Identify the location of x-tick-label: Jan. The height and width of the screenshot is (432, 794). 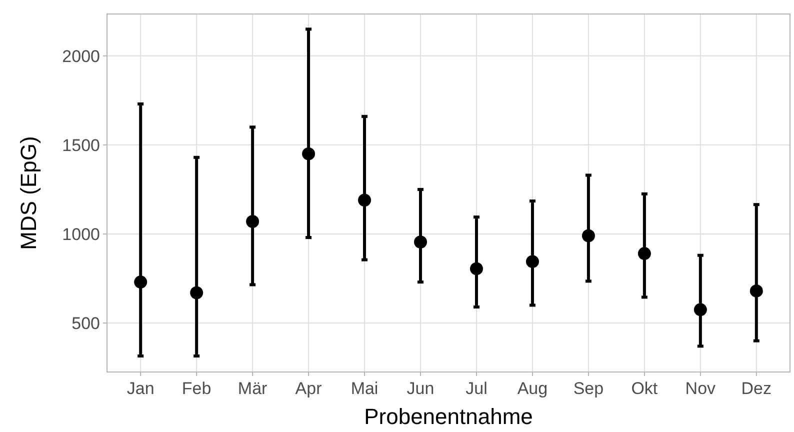
(140, 388).